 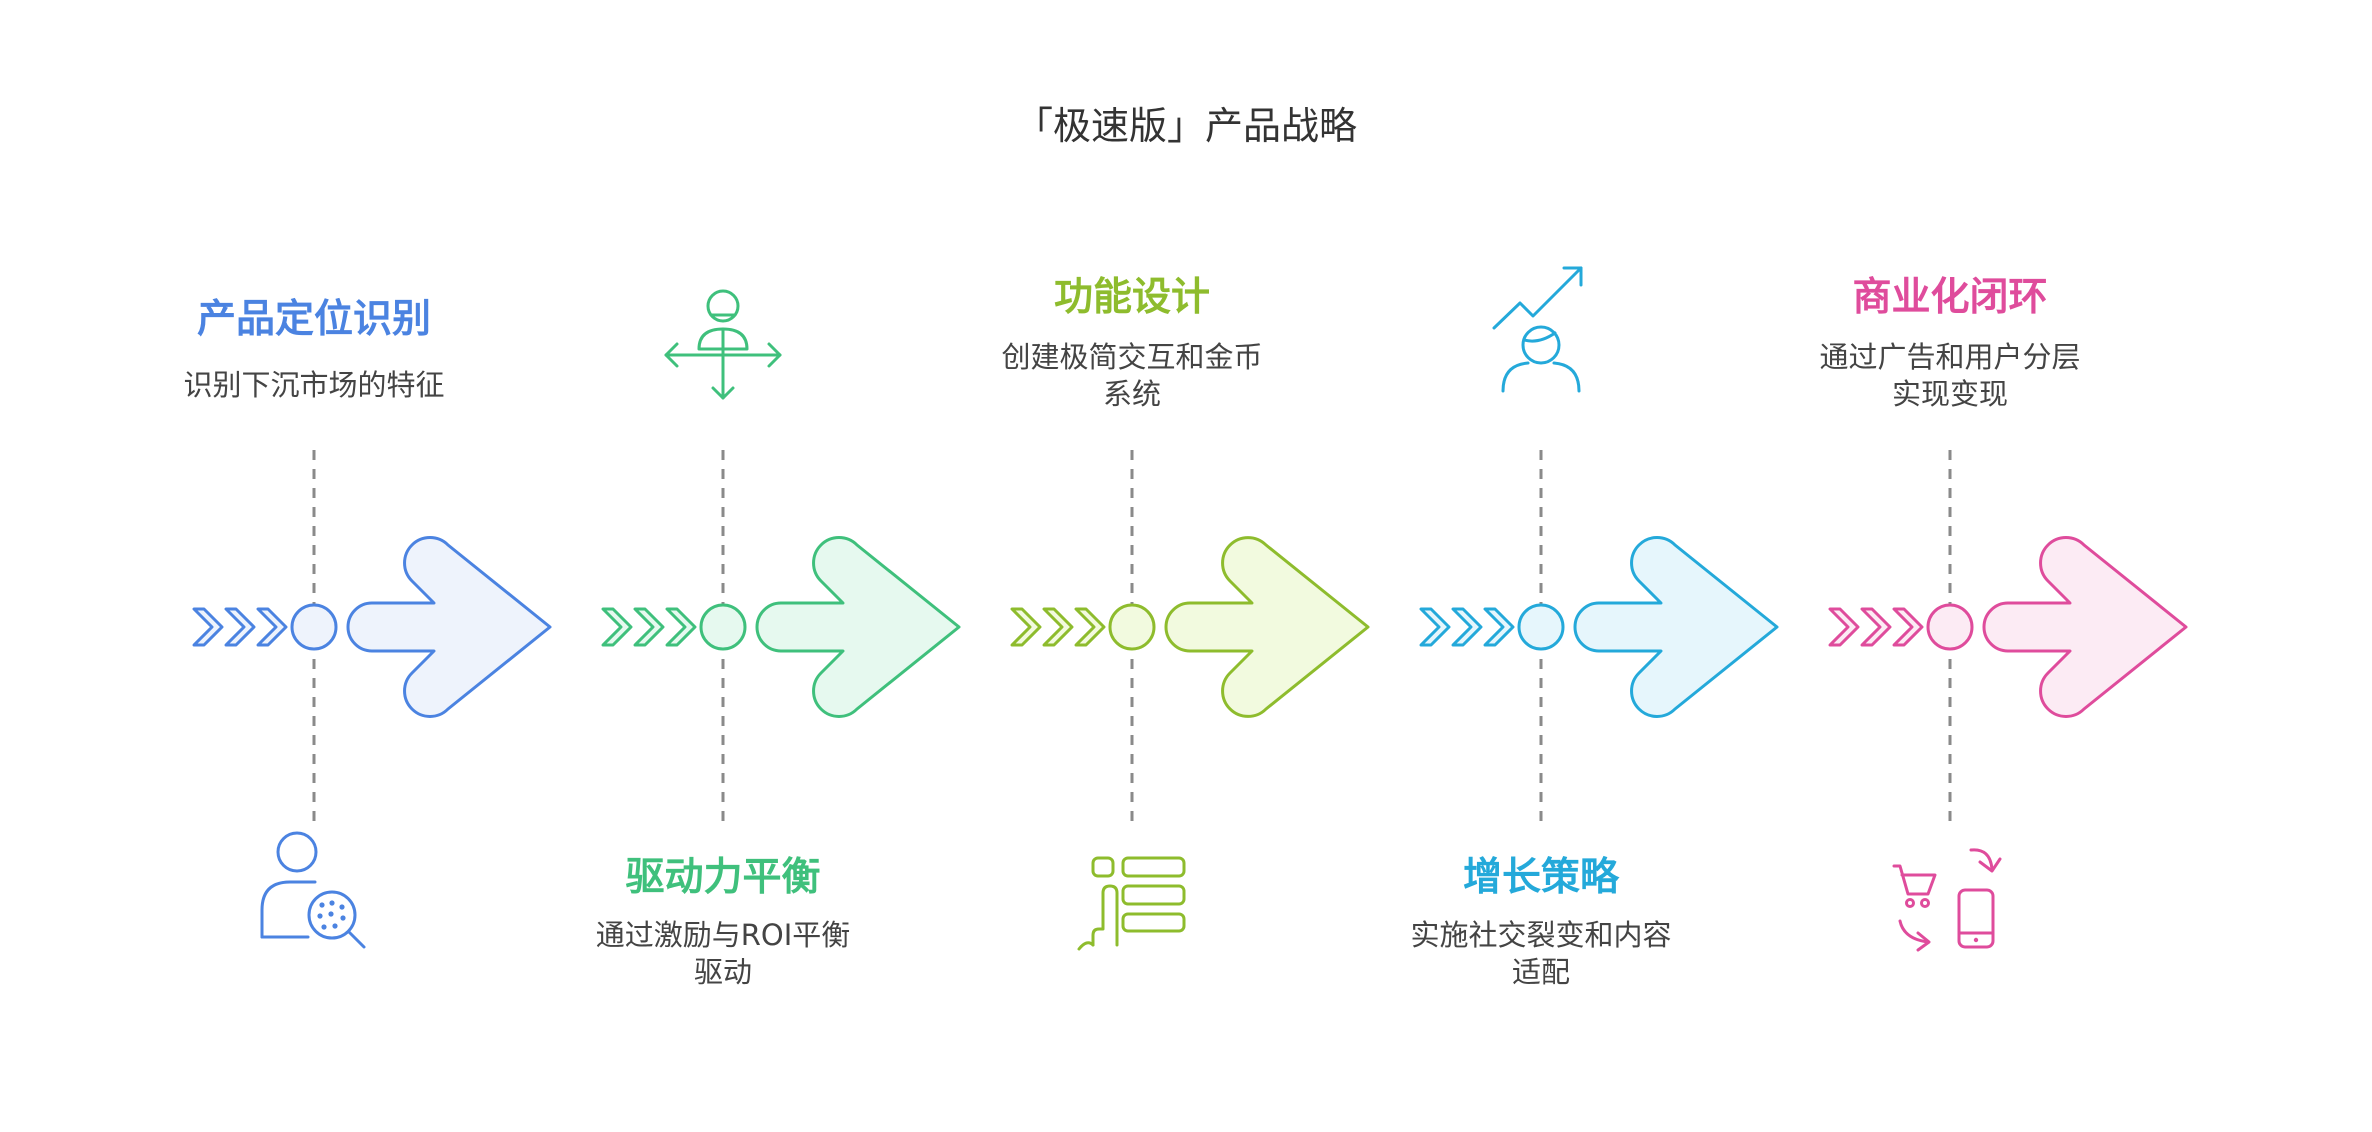 What do you see at coordinates (723, 877) in the screenshot?
I see `stage-title-drive-balance: 驱动力平衡` at bounding box center [723, 877].